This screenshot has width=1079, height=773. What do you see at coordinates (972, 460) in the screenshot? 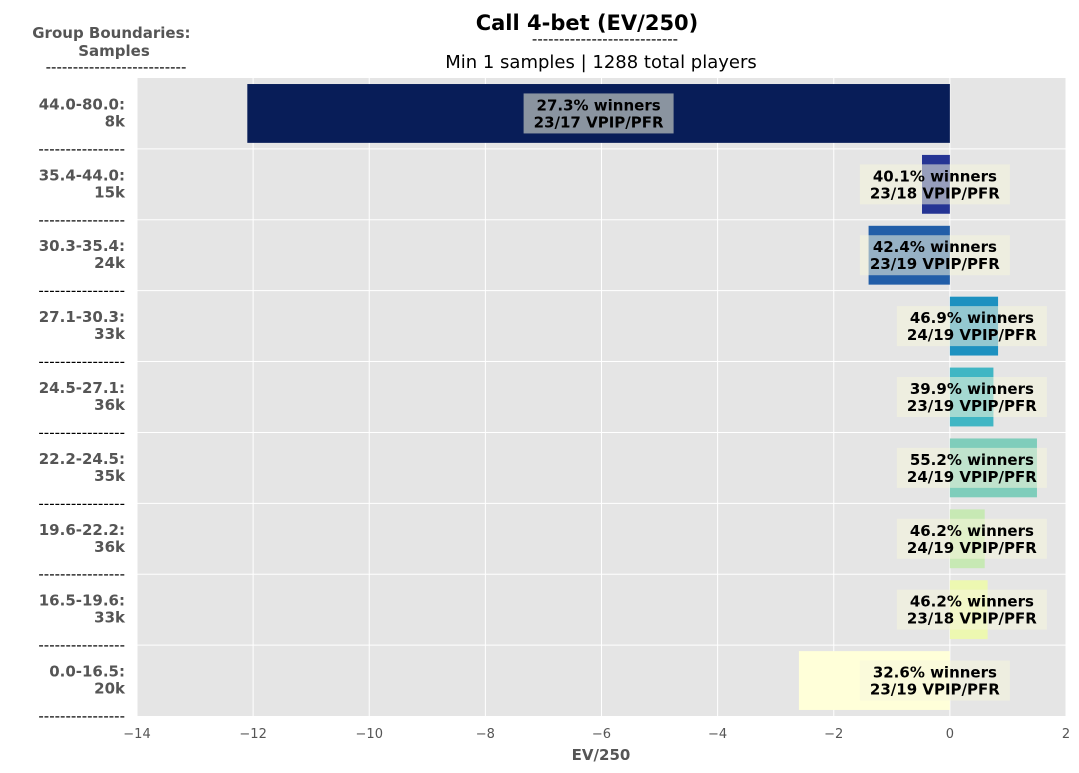
I see `bar-label-winners: 55.2% winners` at bounding box center [972, 460].